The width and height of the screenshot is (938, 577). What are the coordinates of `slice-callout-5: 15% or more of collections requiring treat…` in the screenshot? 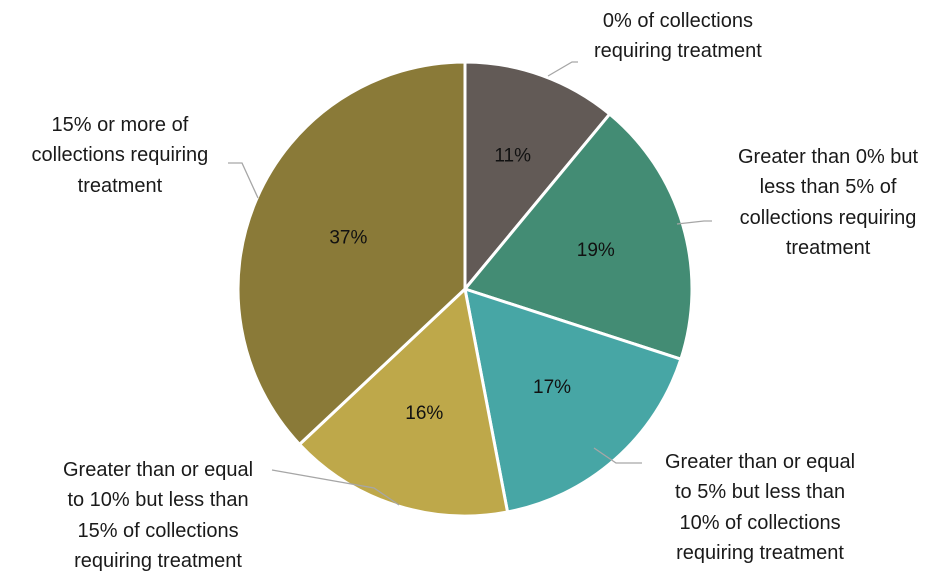 It's located at (120, 155).